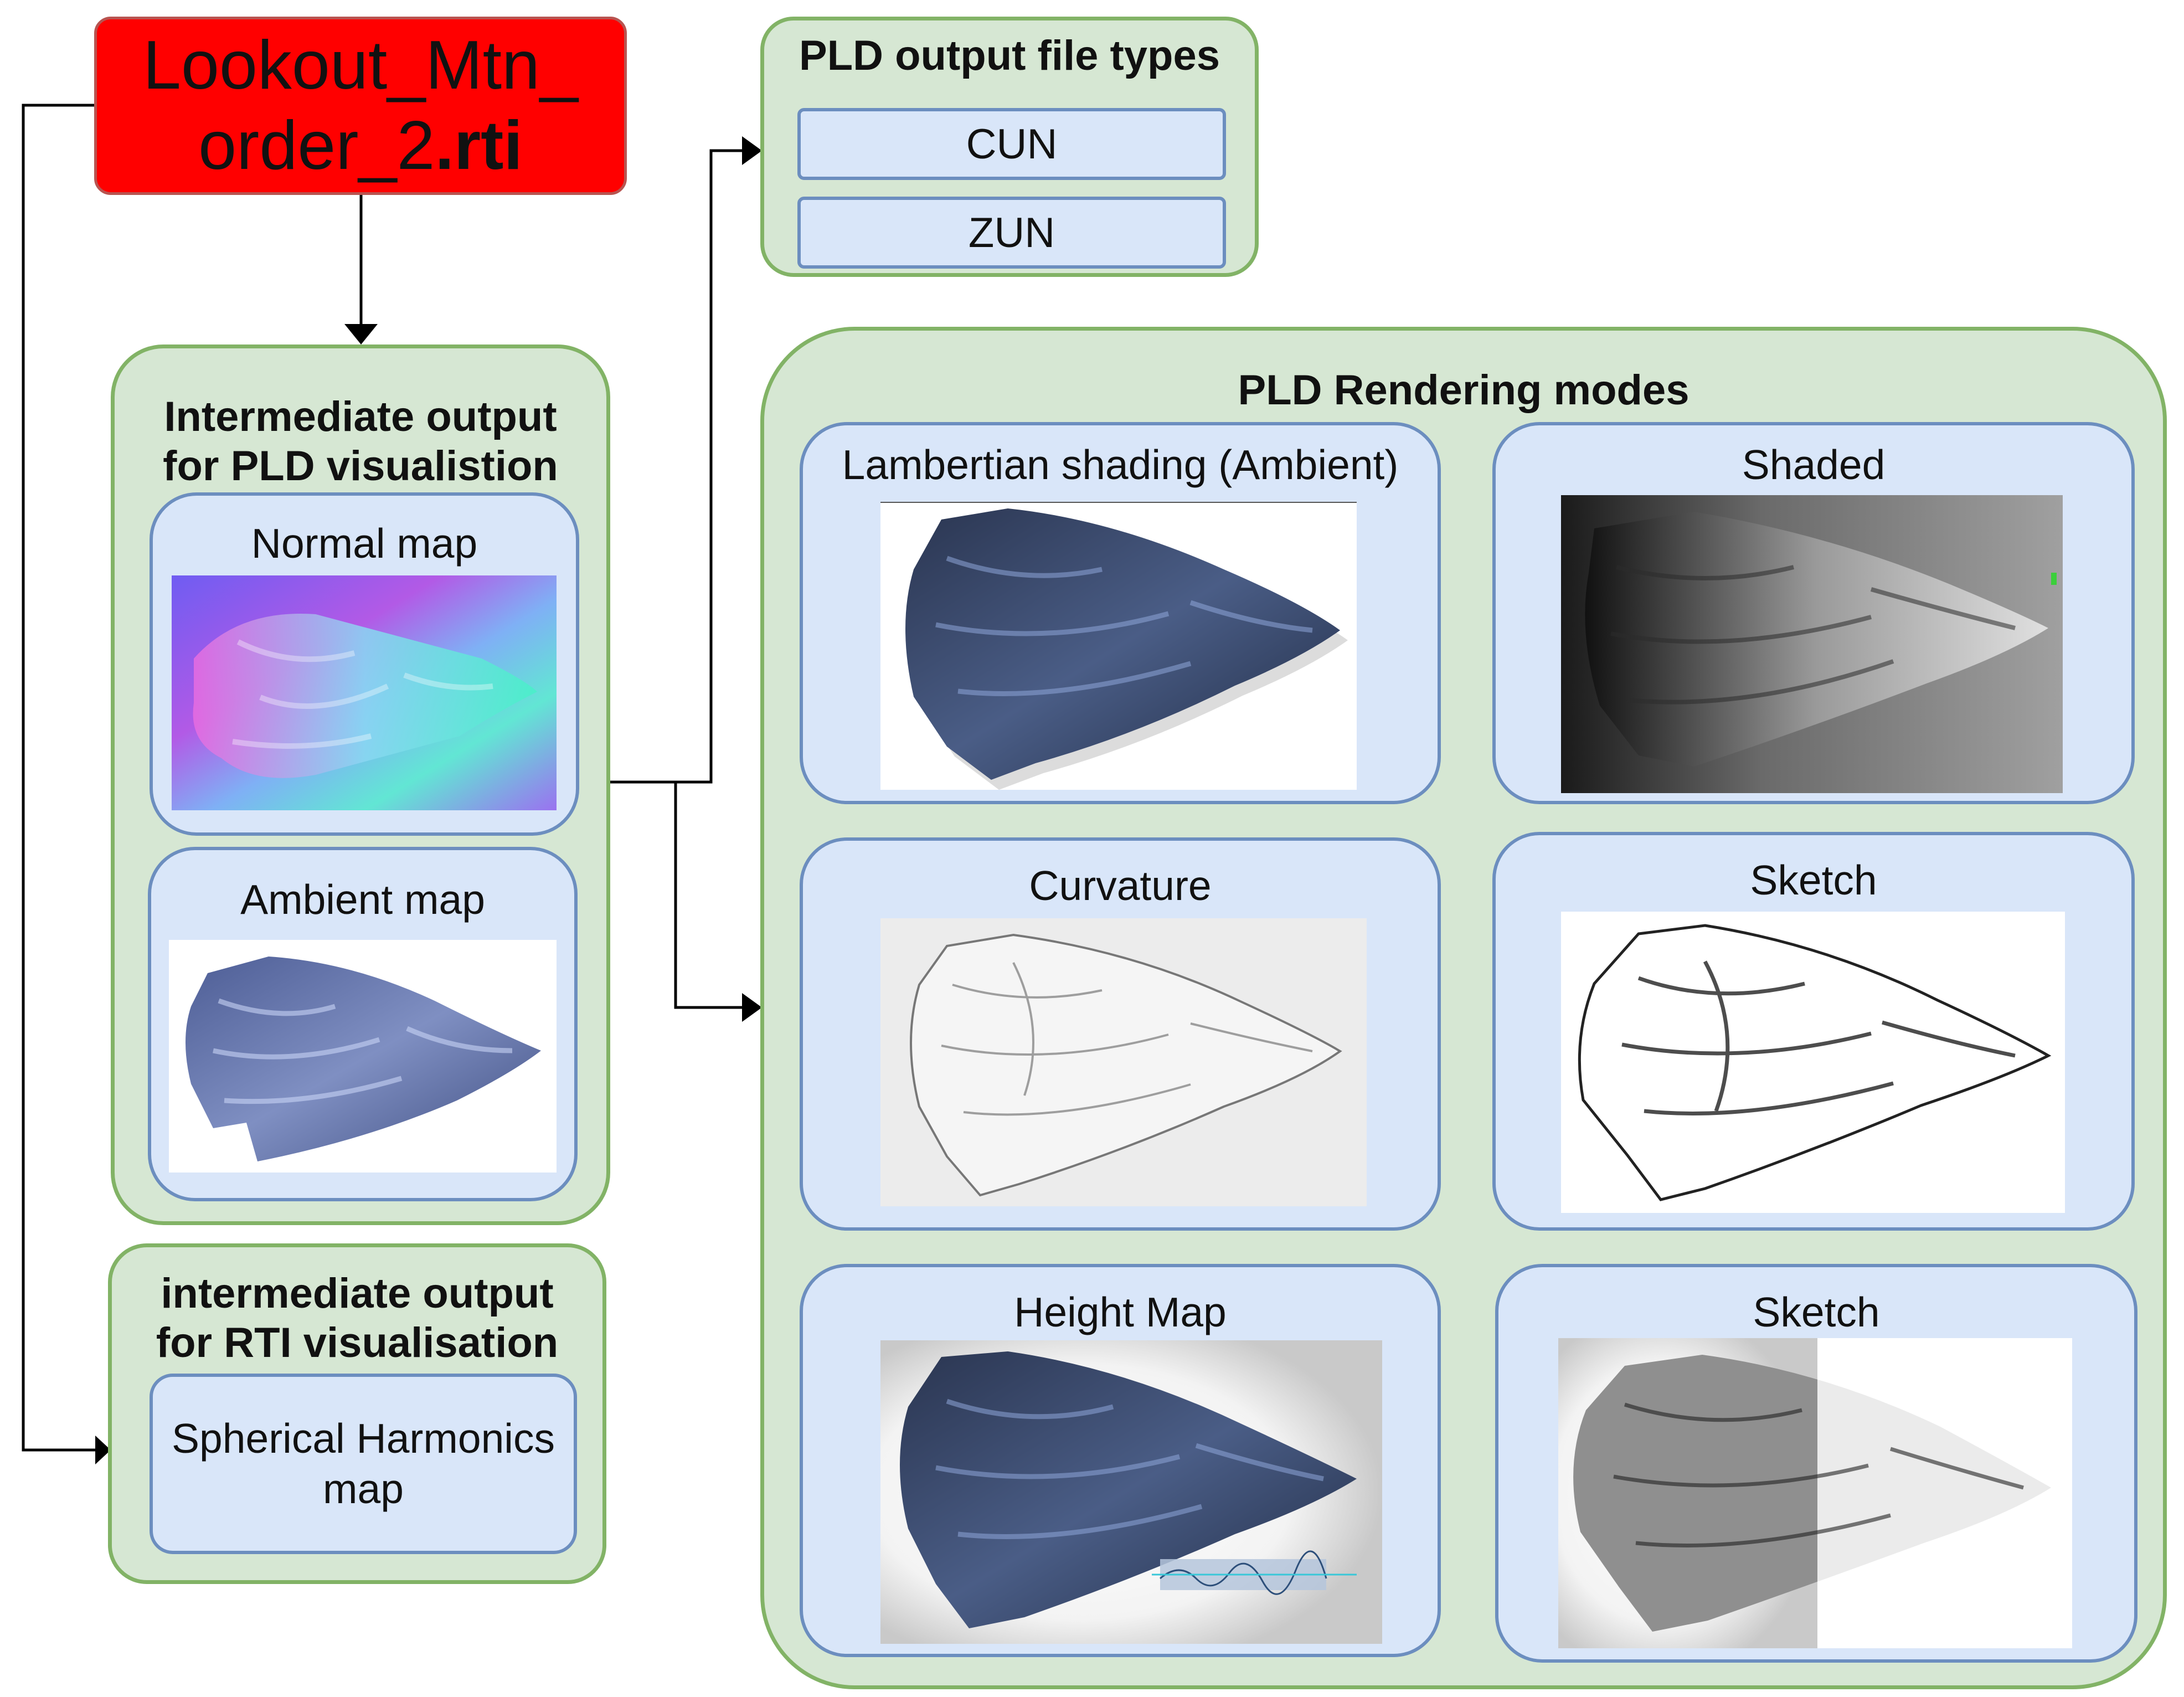 Image resolution: width=2184 pixels, height=1697 pixels. I want to click on pld-intermediate-title-line1: Intermediate output, so click(360, 416).